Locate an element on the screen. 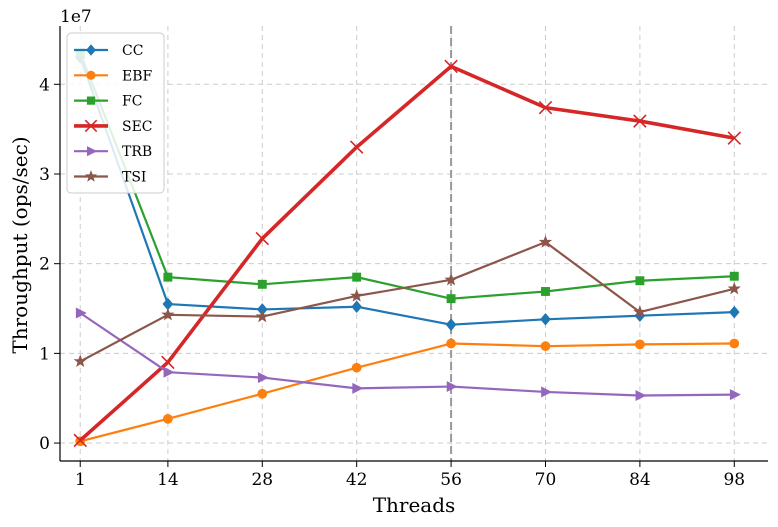 This screenshot has height=527, width=778. x-tick-label: 56 is located at coordinates (451, 480).